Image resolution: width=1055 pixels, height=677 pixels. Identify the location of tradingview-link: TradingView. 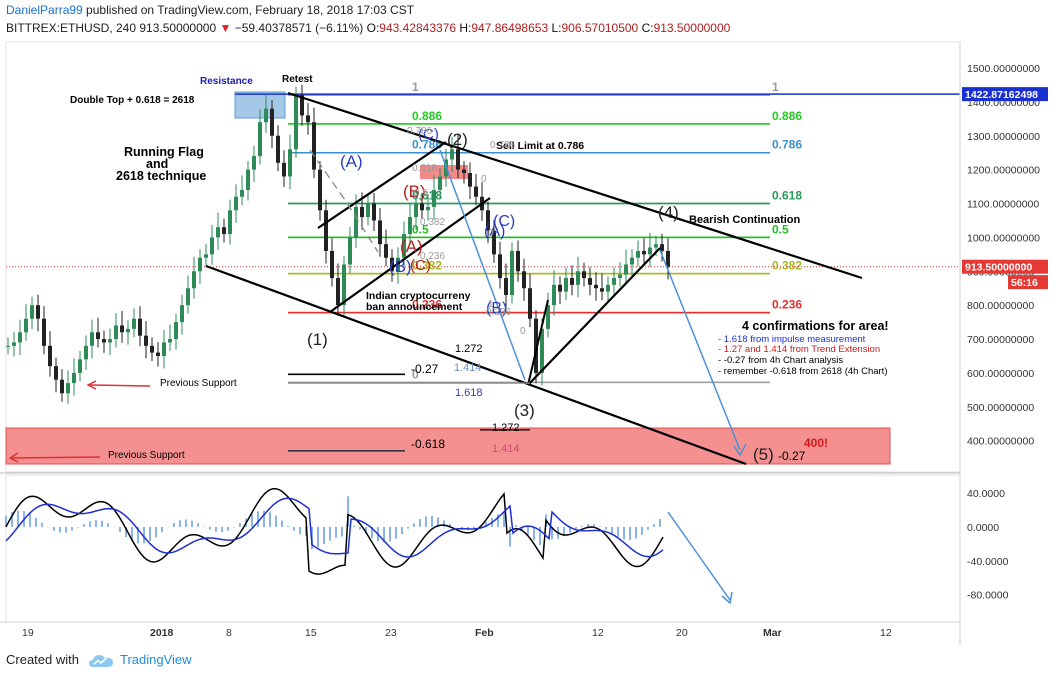
(156, 659).